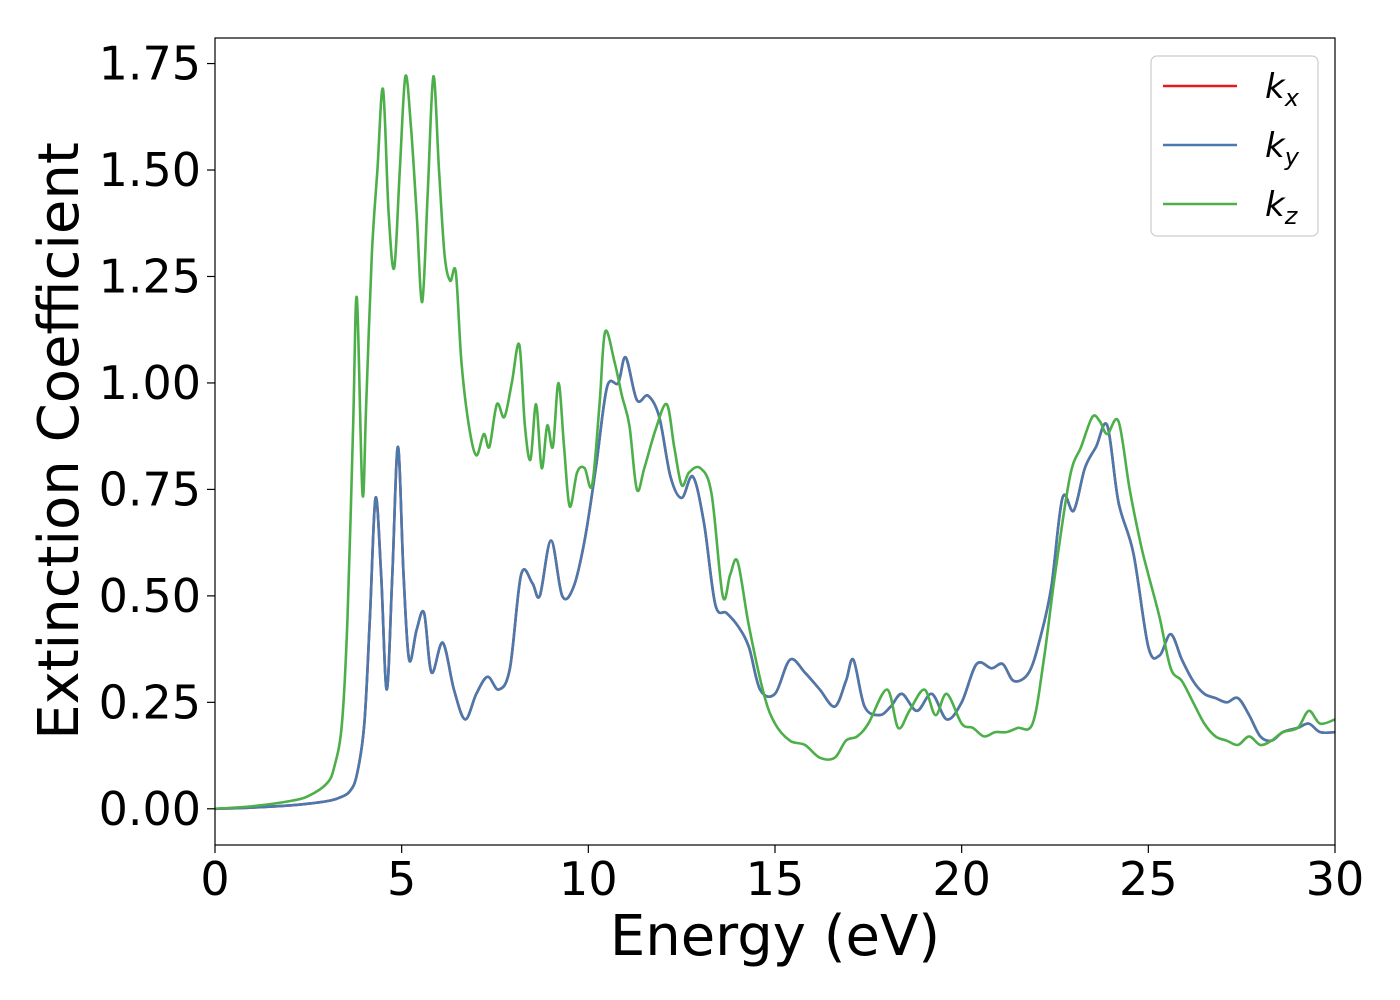  Describe the element at coordinates (157, 436) in the screenshot. I see `y-axis-ticks: 0.00 0.25 0.50 0.75 1.00 1.25 1.50 1.75` at that location.